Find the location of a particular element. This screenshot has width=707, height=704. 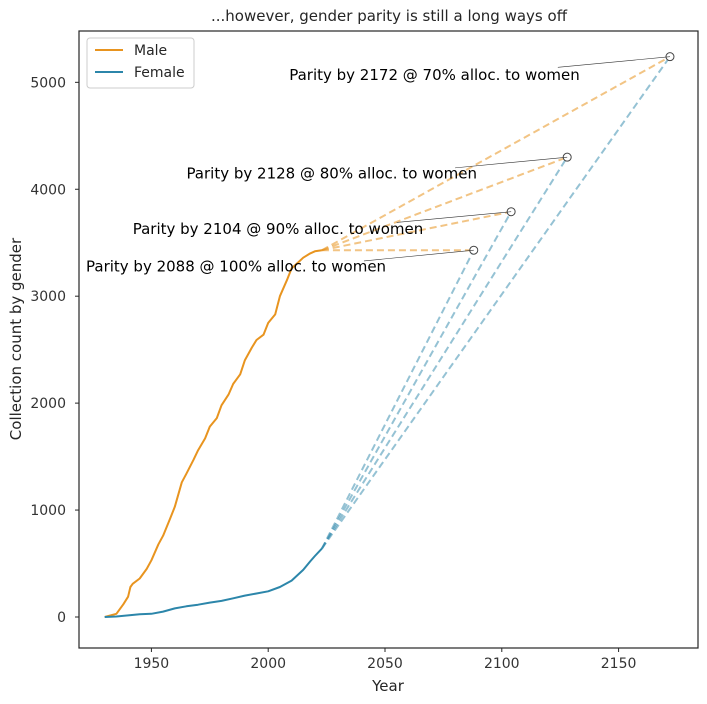

legend: Male Female is located at coordinates (140, 63).